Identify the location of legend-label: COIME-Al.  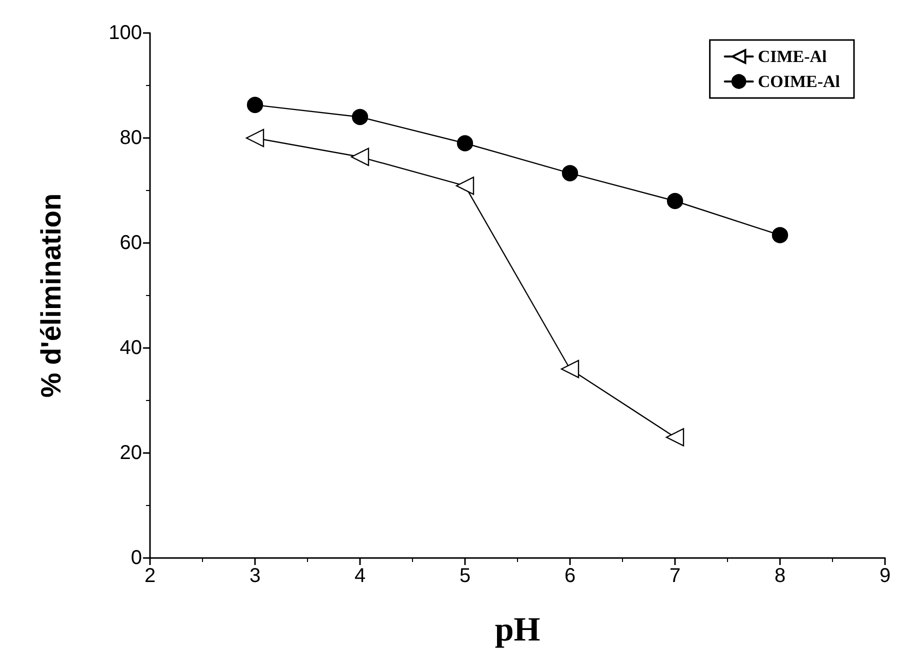
(799, 81).